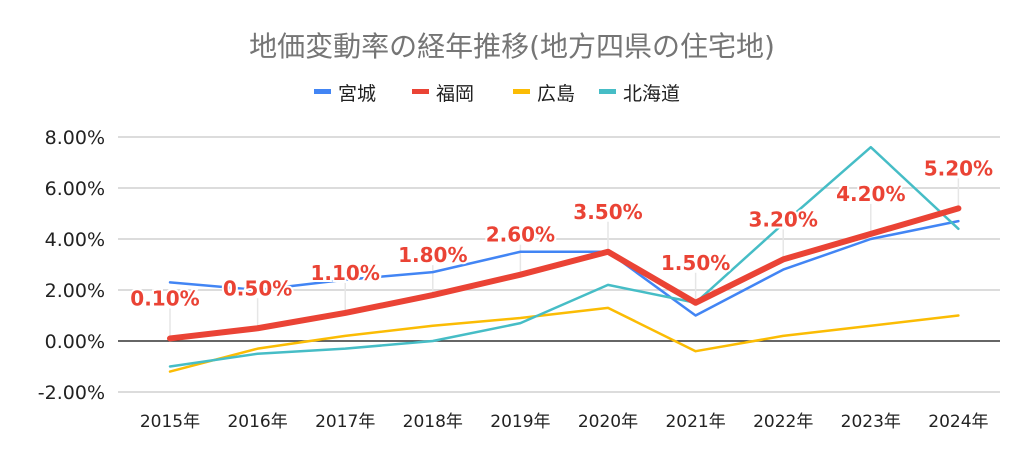 The image size is (1024, 453). What do you see at coordinates (71, 393) in the screenshot?
I see `y-tick-label: -2.00%` at bounding box center [71, 393].